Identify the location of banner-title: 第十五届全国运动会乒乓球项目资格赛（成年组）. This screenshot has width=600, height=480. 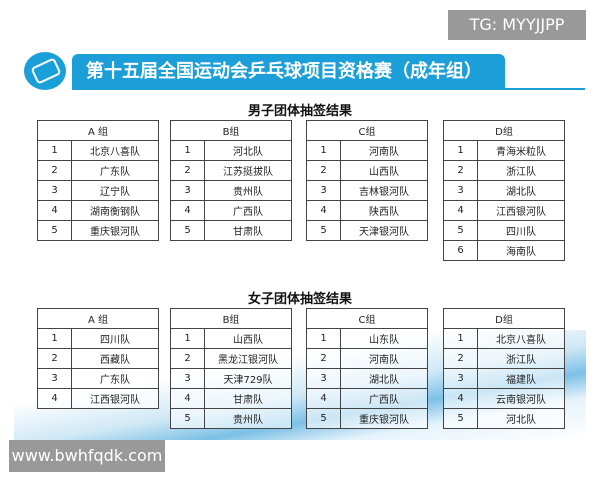
(288, 71).